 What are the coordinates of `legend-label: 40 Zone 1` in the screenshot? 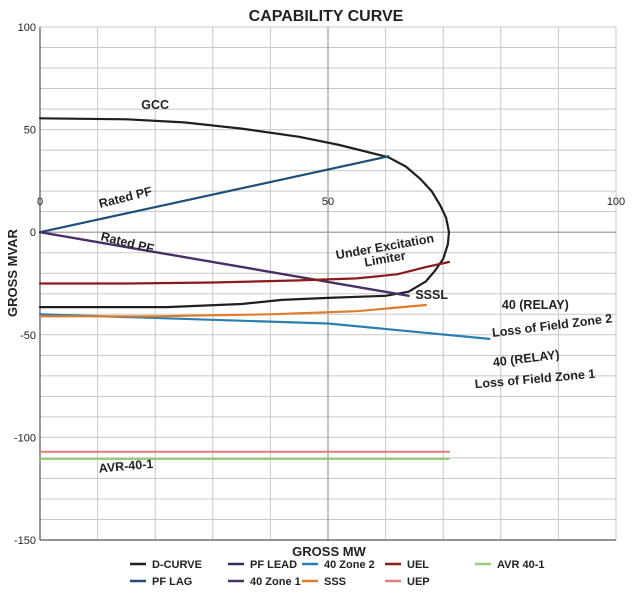 It's located at (275, 582).